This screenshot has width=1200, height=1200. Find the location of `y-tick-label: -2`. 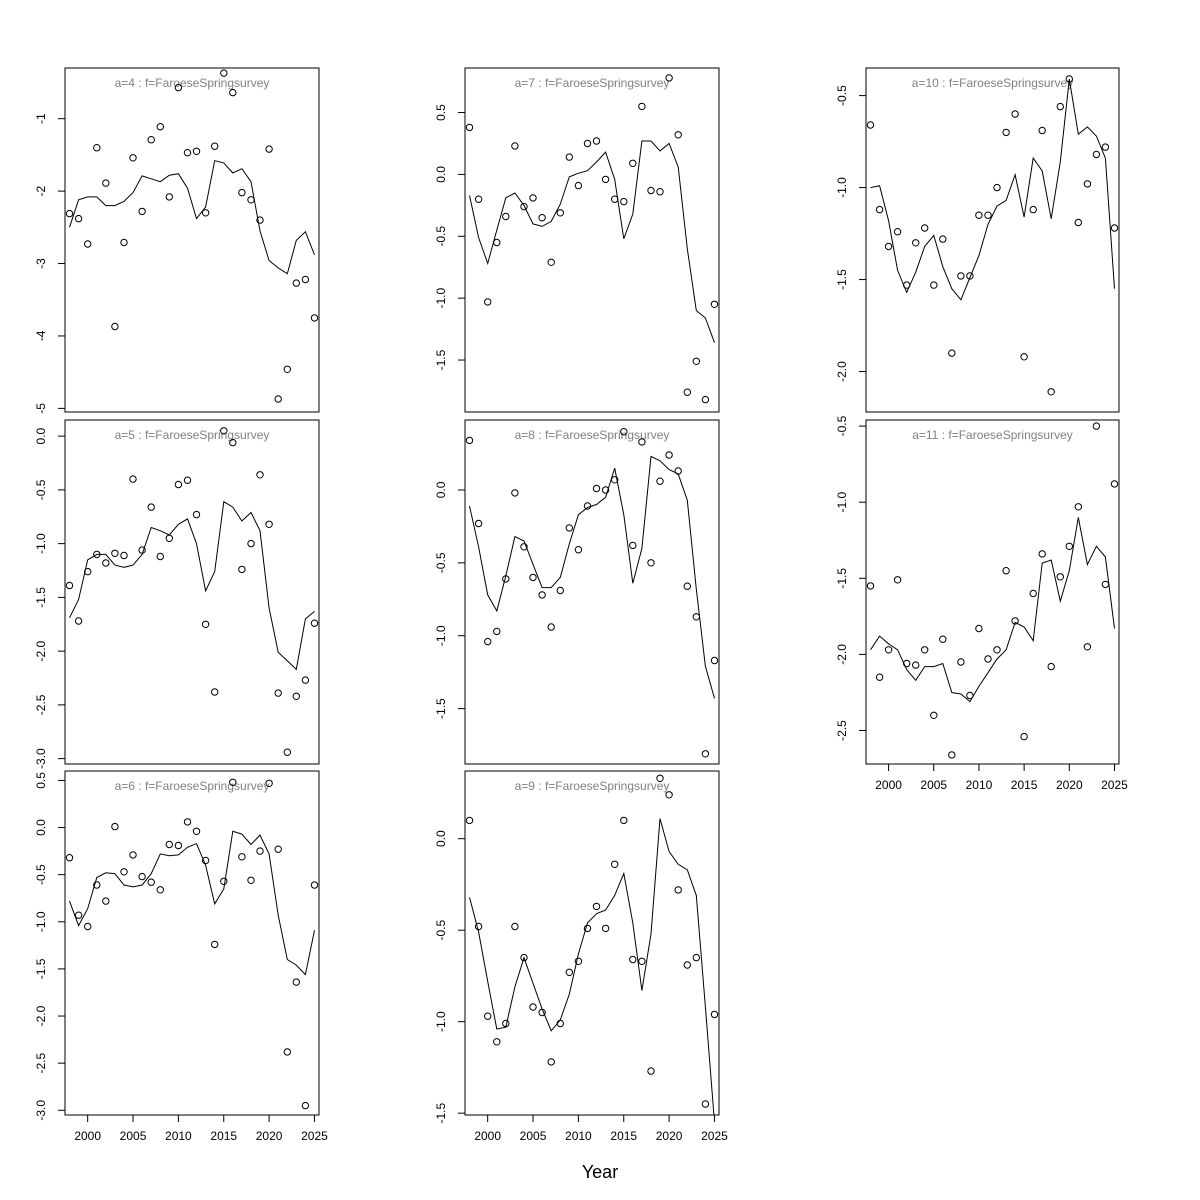

y-tick-label: -2 is located at coordinates (41, 190).